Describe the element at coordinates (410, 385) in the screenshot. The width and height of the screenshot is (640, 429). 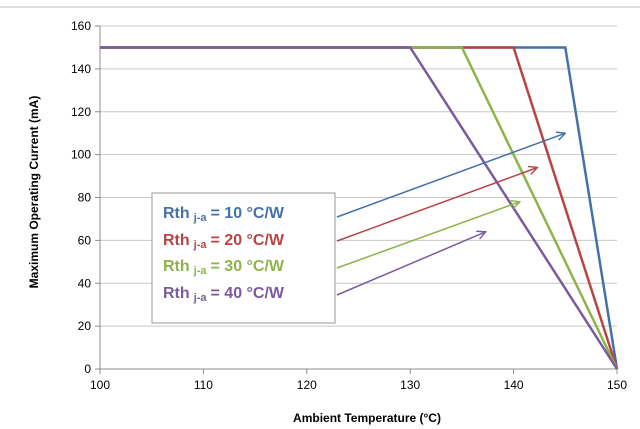
I see `x-tick-130: 130` at that location.